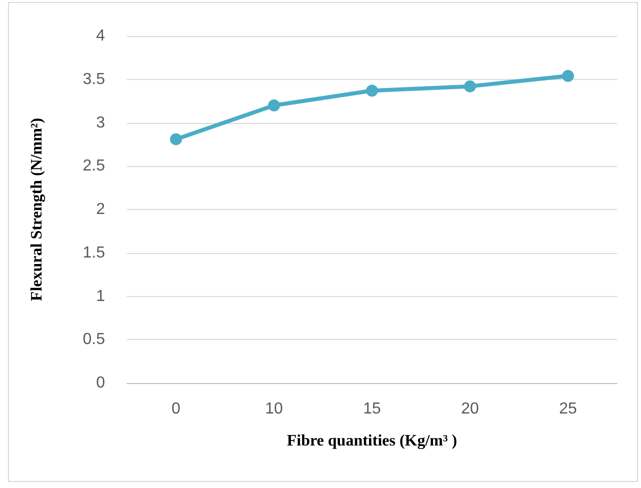 This screenshot has width=641, height=488. I want to click on y-tick-label: 3.5, so click(94, 79).